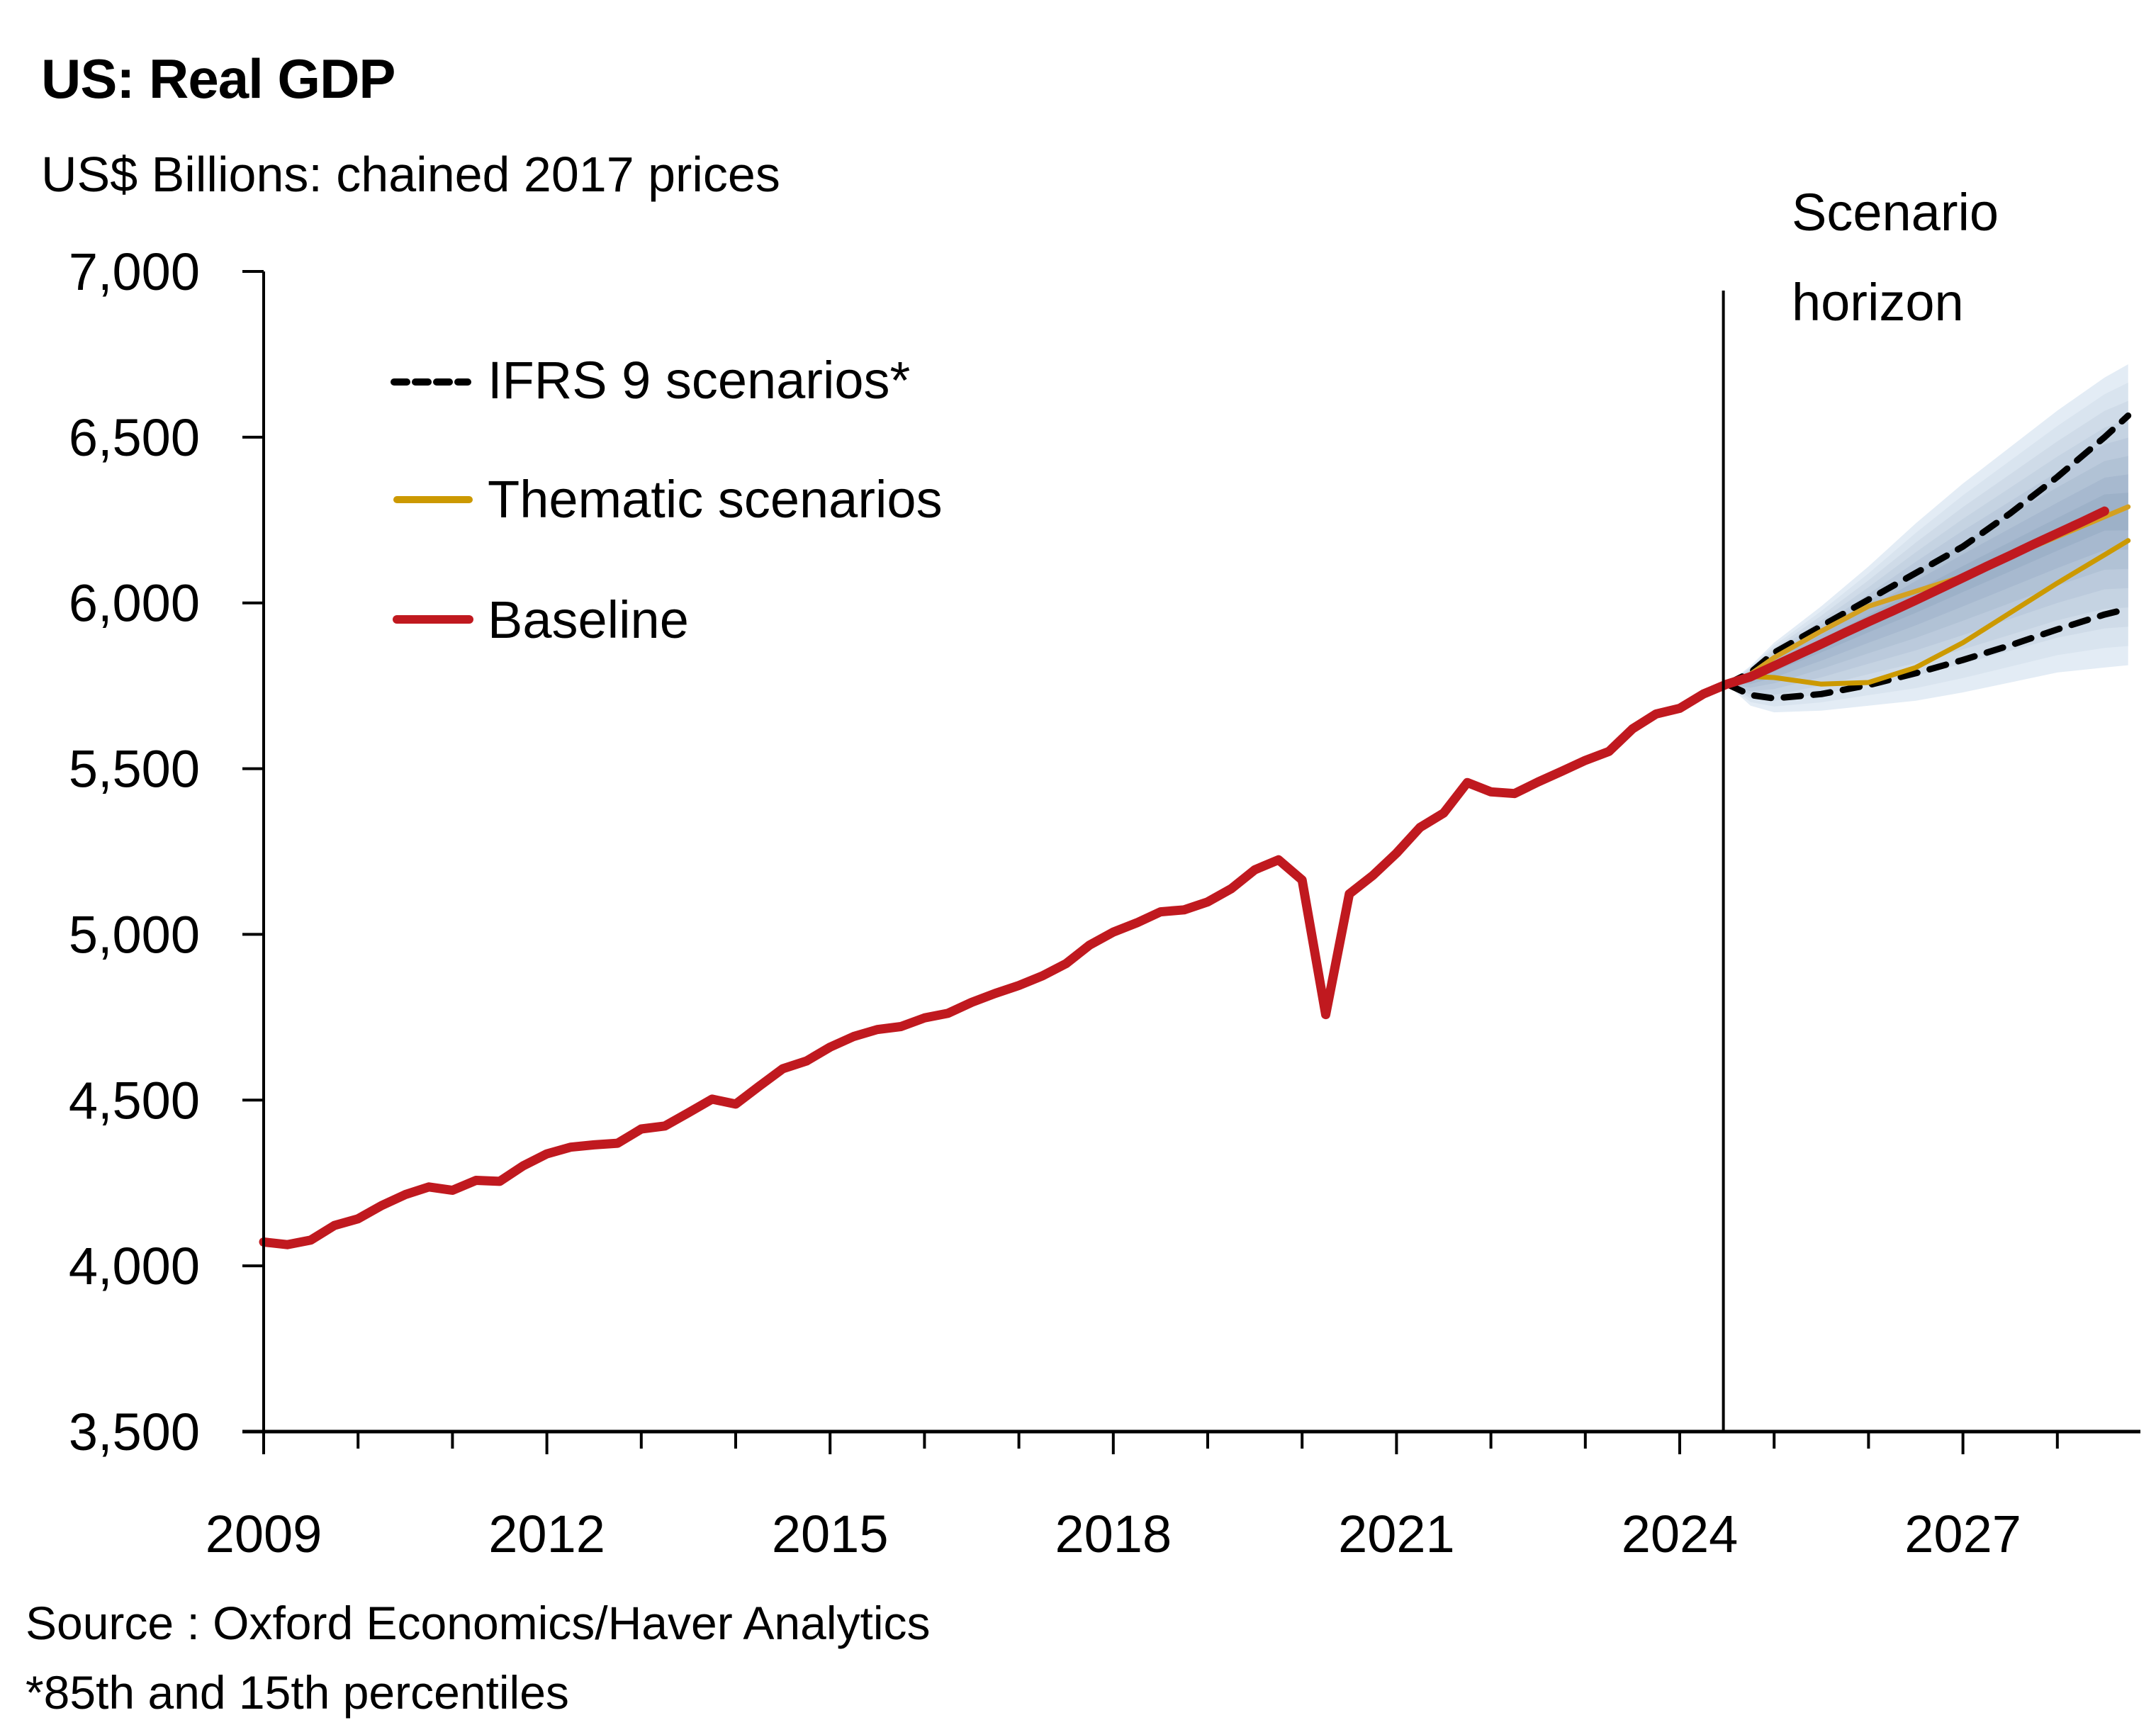 Image resolution: width=2156 pixels, height=1725 pixels. I want to click on x-tick-label: 2009, so click(264, 1534).